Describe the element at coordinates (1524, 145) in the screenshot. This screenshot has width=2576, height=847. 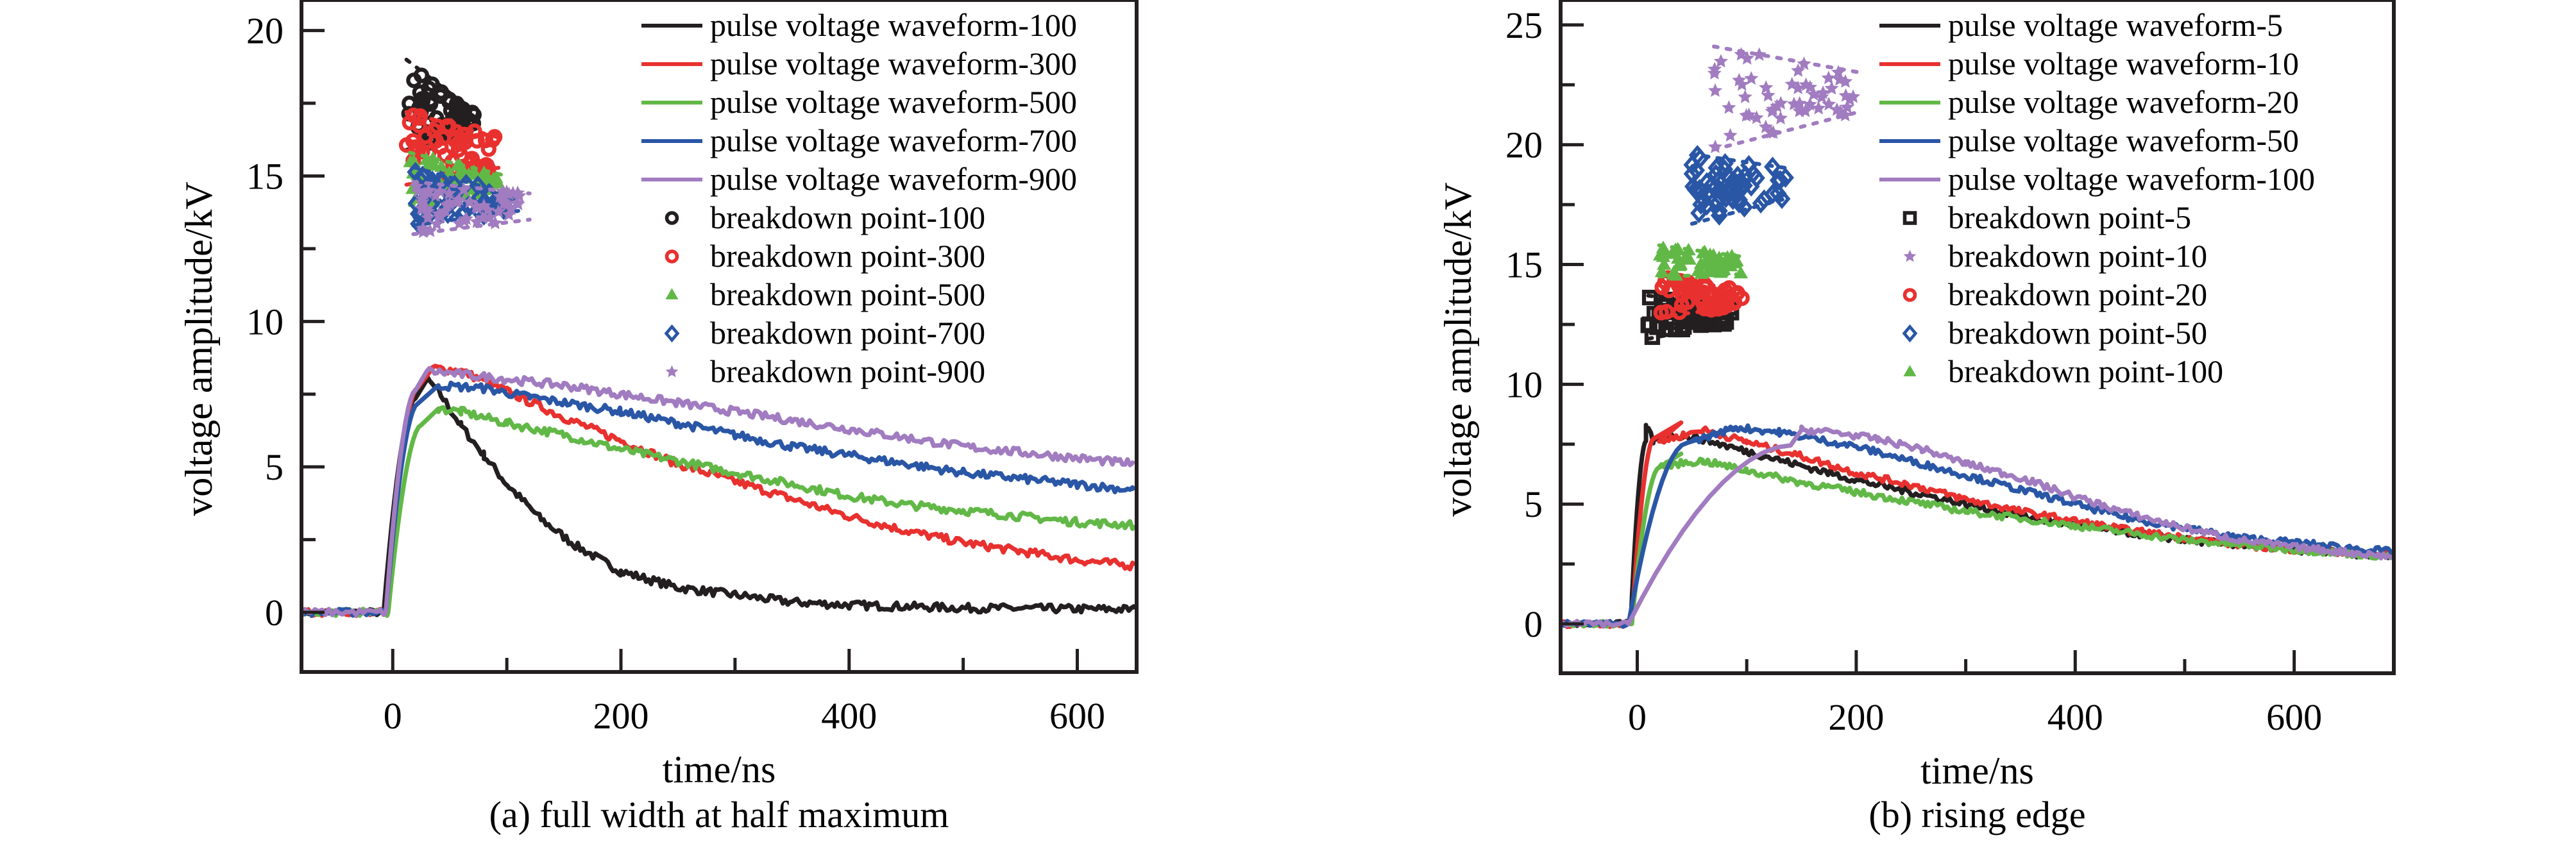
I see `y-tick-label: 20` at that location.